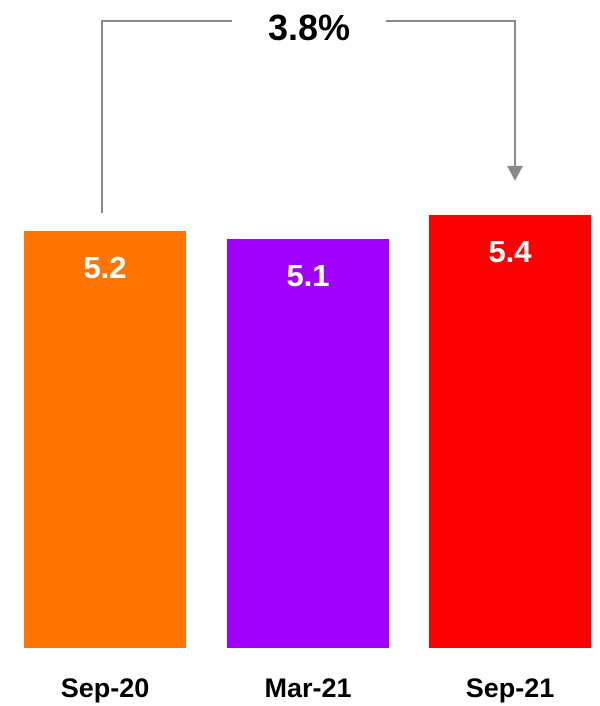  What do you see at coordinates (309, 27) in the screenshot?
I see `change-percent-label: 3.8%` at bounding box center [309, 27].